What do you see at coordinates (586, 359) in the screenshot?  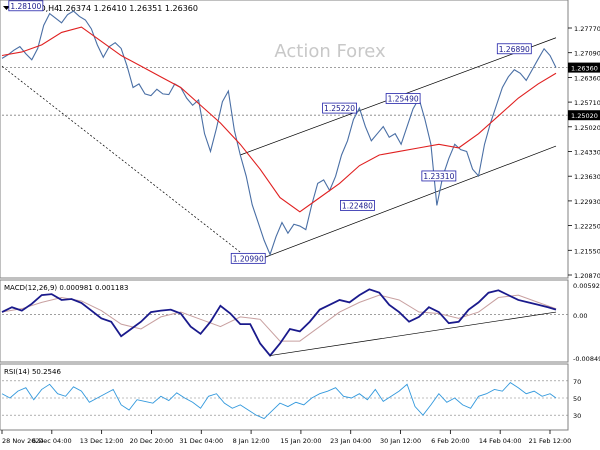 I see `macd-axis-label: -0.00849` at bounding box center [586, 359].